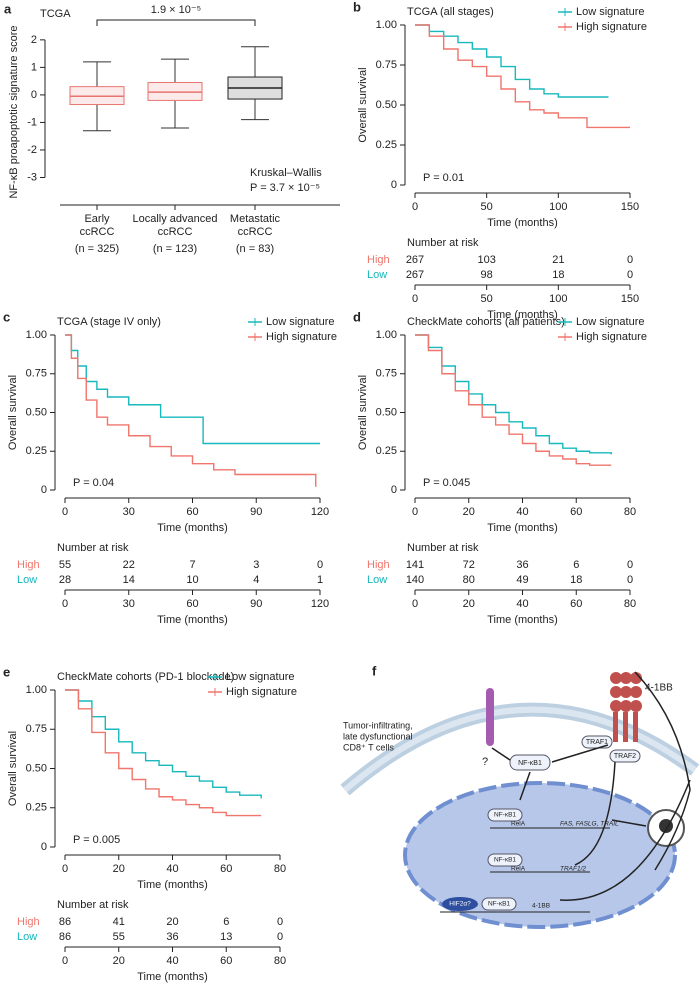  Describe the element at coordinates (256, 512) in the screenshot. I see `plot-x-tick-label: 90` at that location.